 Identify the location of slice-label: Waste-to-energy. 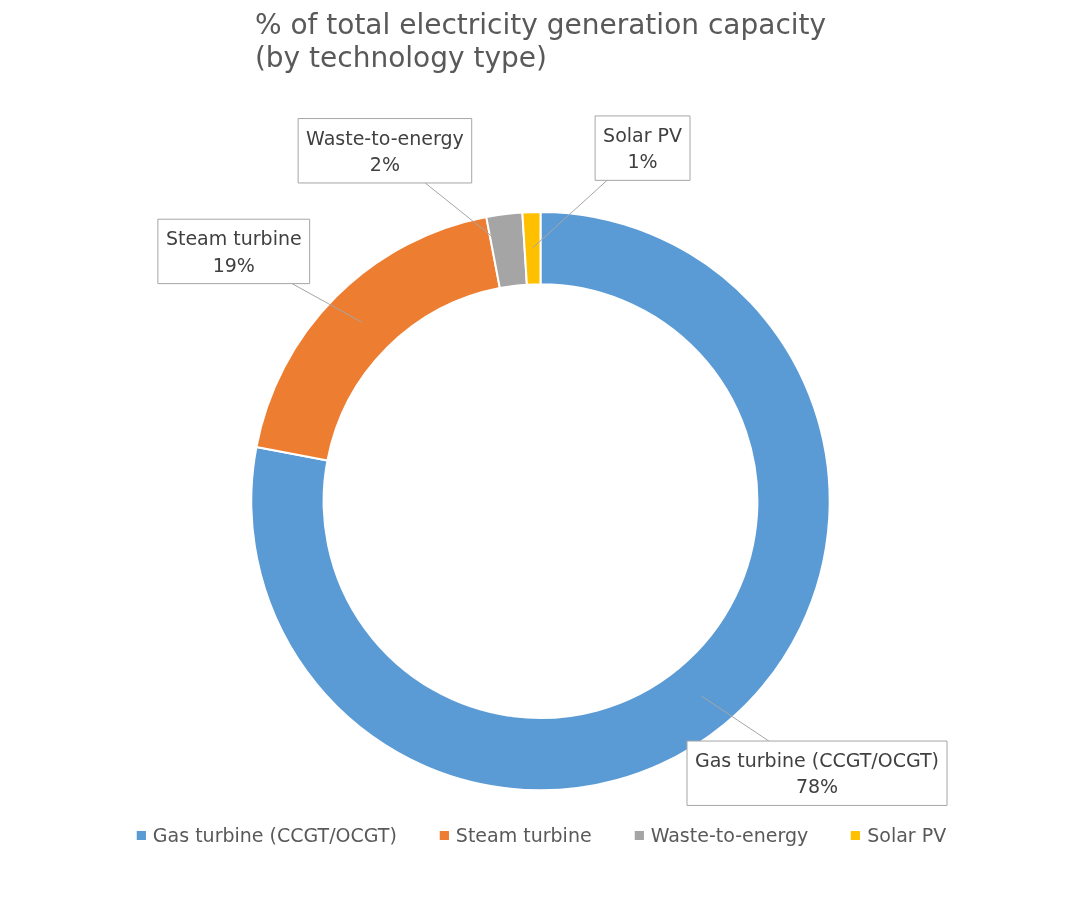
(385, 137).